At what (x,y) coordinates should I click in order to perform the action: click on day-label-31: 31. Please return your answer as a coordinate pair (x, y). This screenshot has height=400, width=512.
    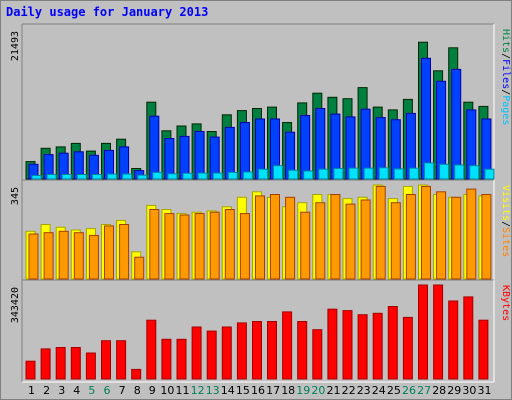
    Looking at the image, I should click on (485, 390).